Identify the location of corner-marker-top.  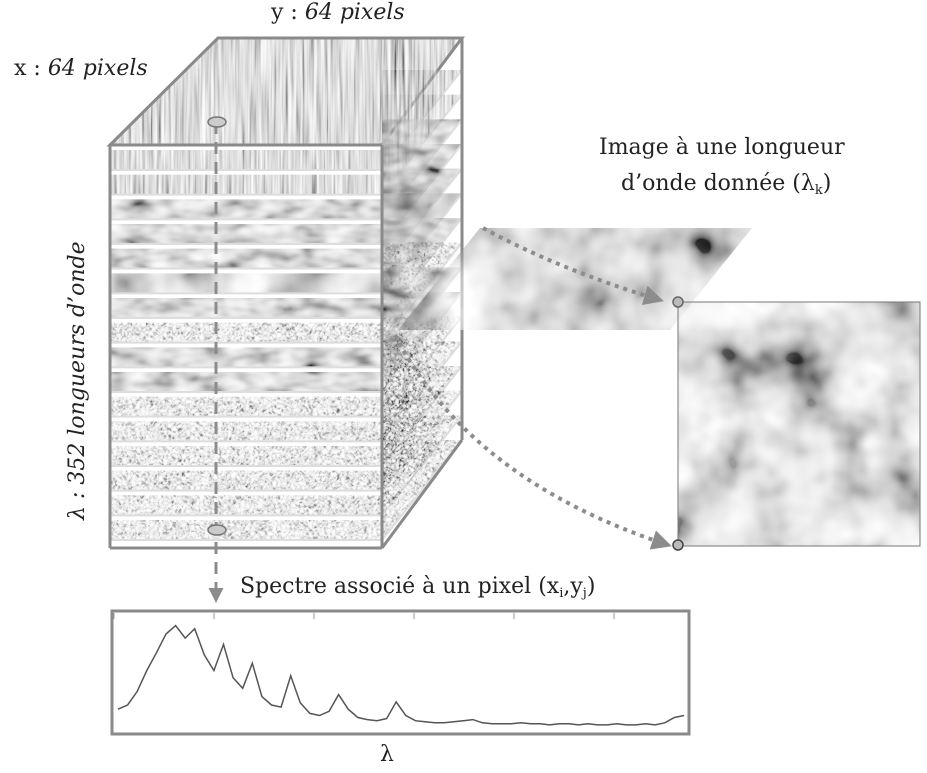
(678, 302).